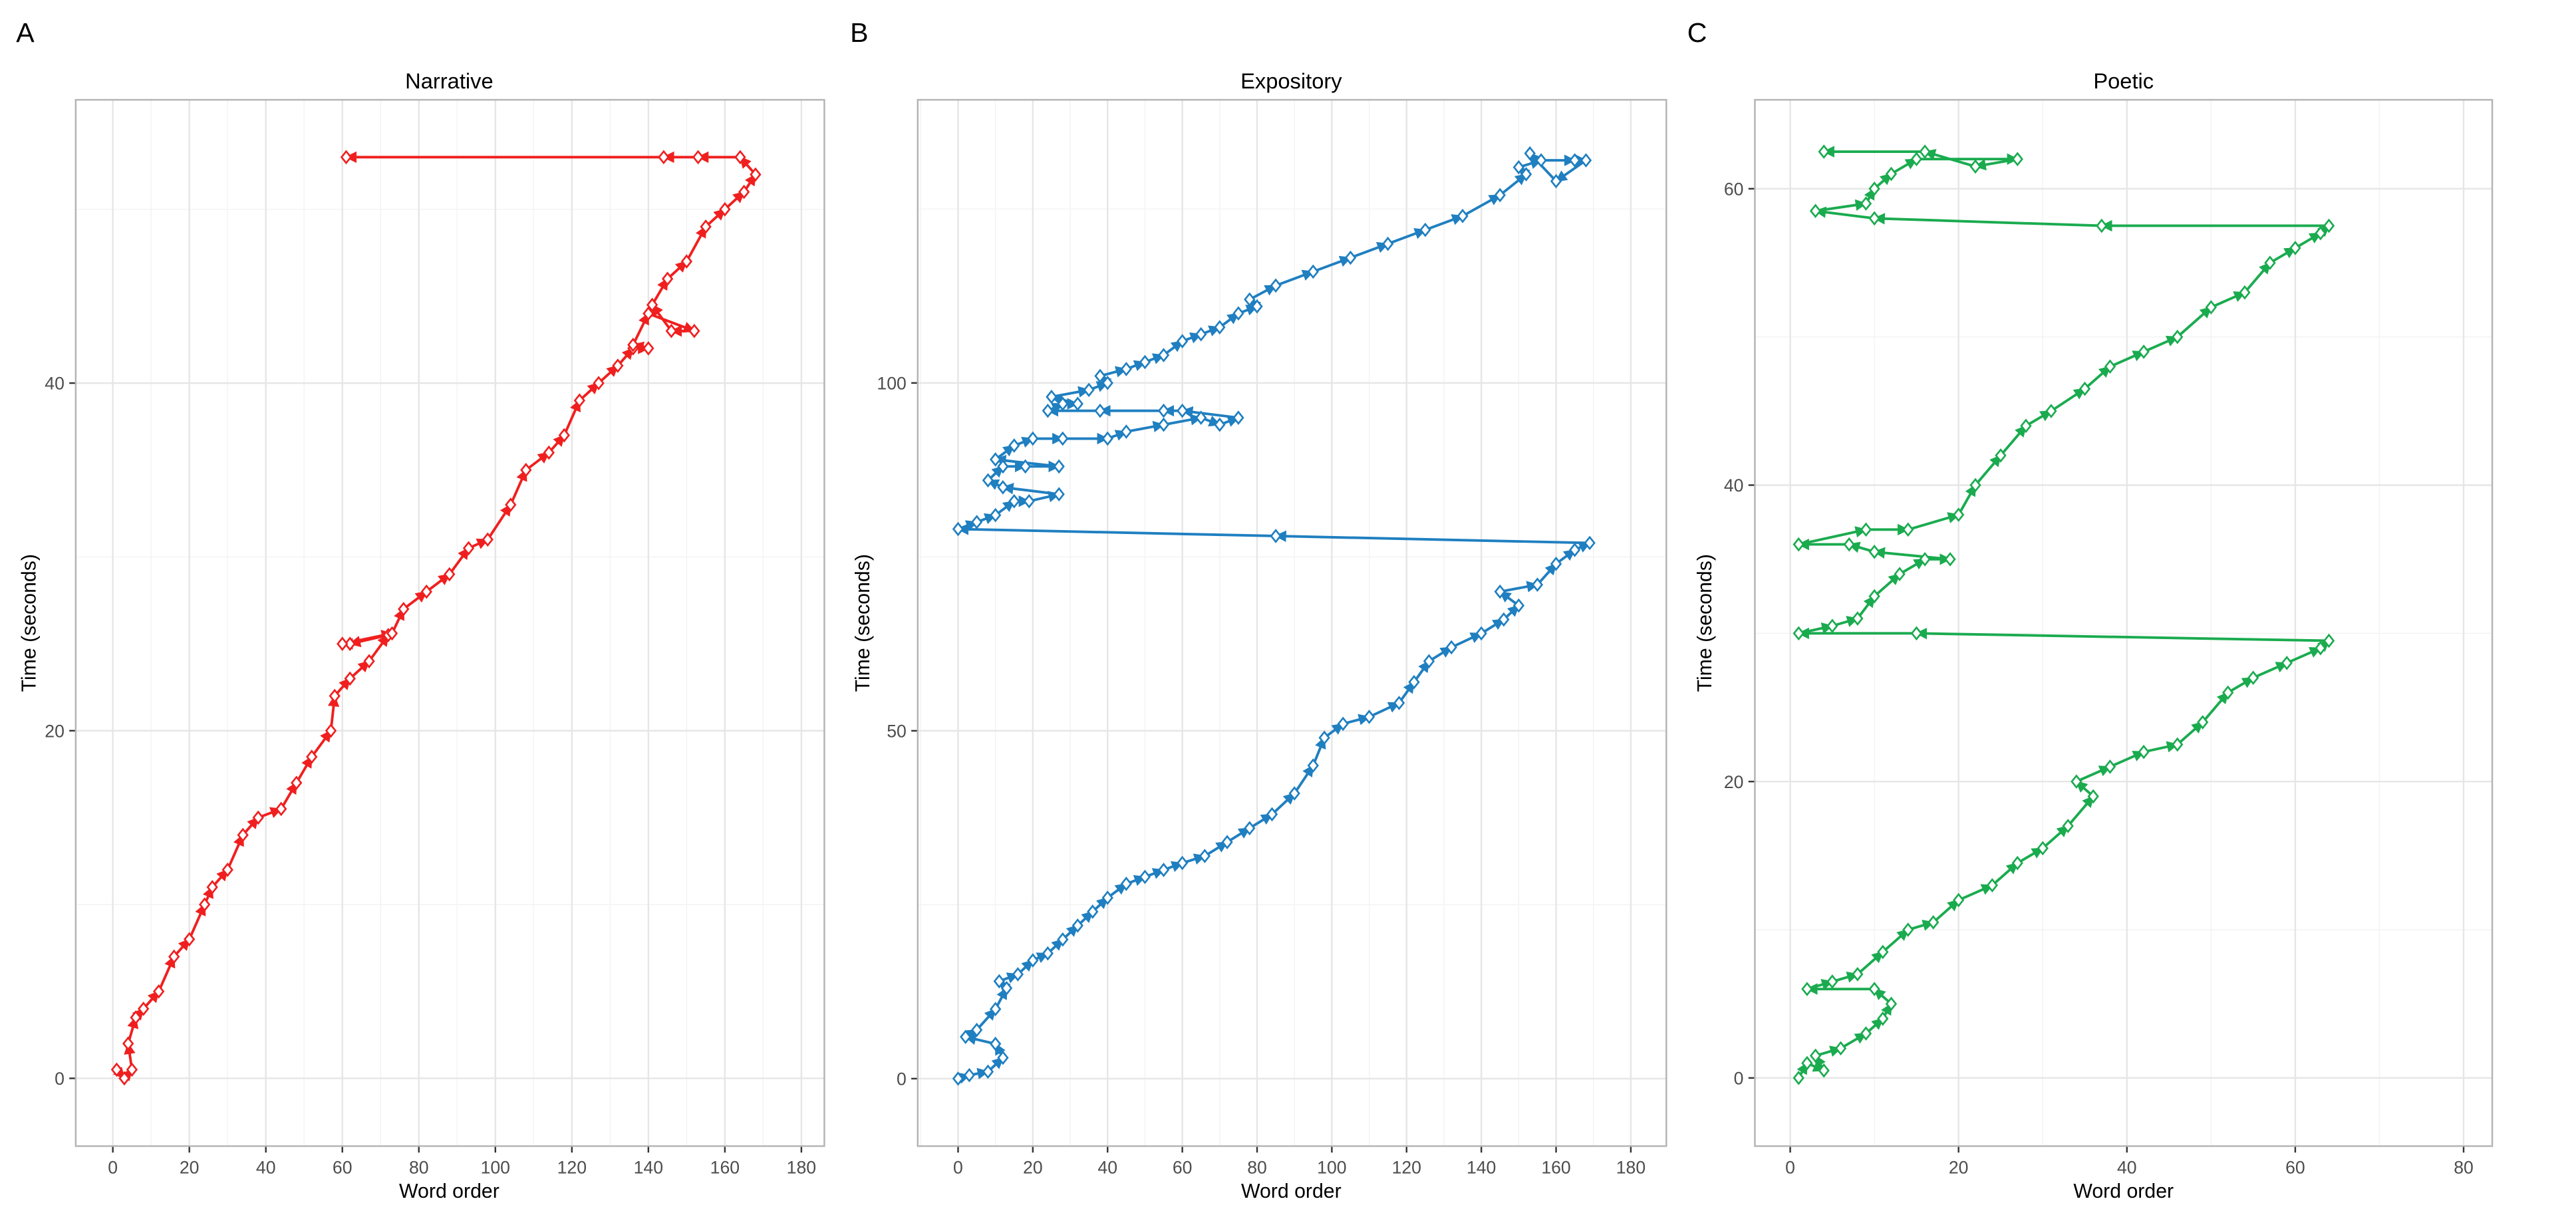  I want to click on x-tick-label: 20, so click(1959, 1168).